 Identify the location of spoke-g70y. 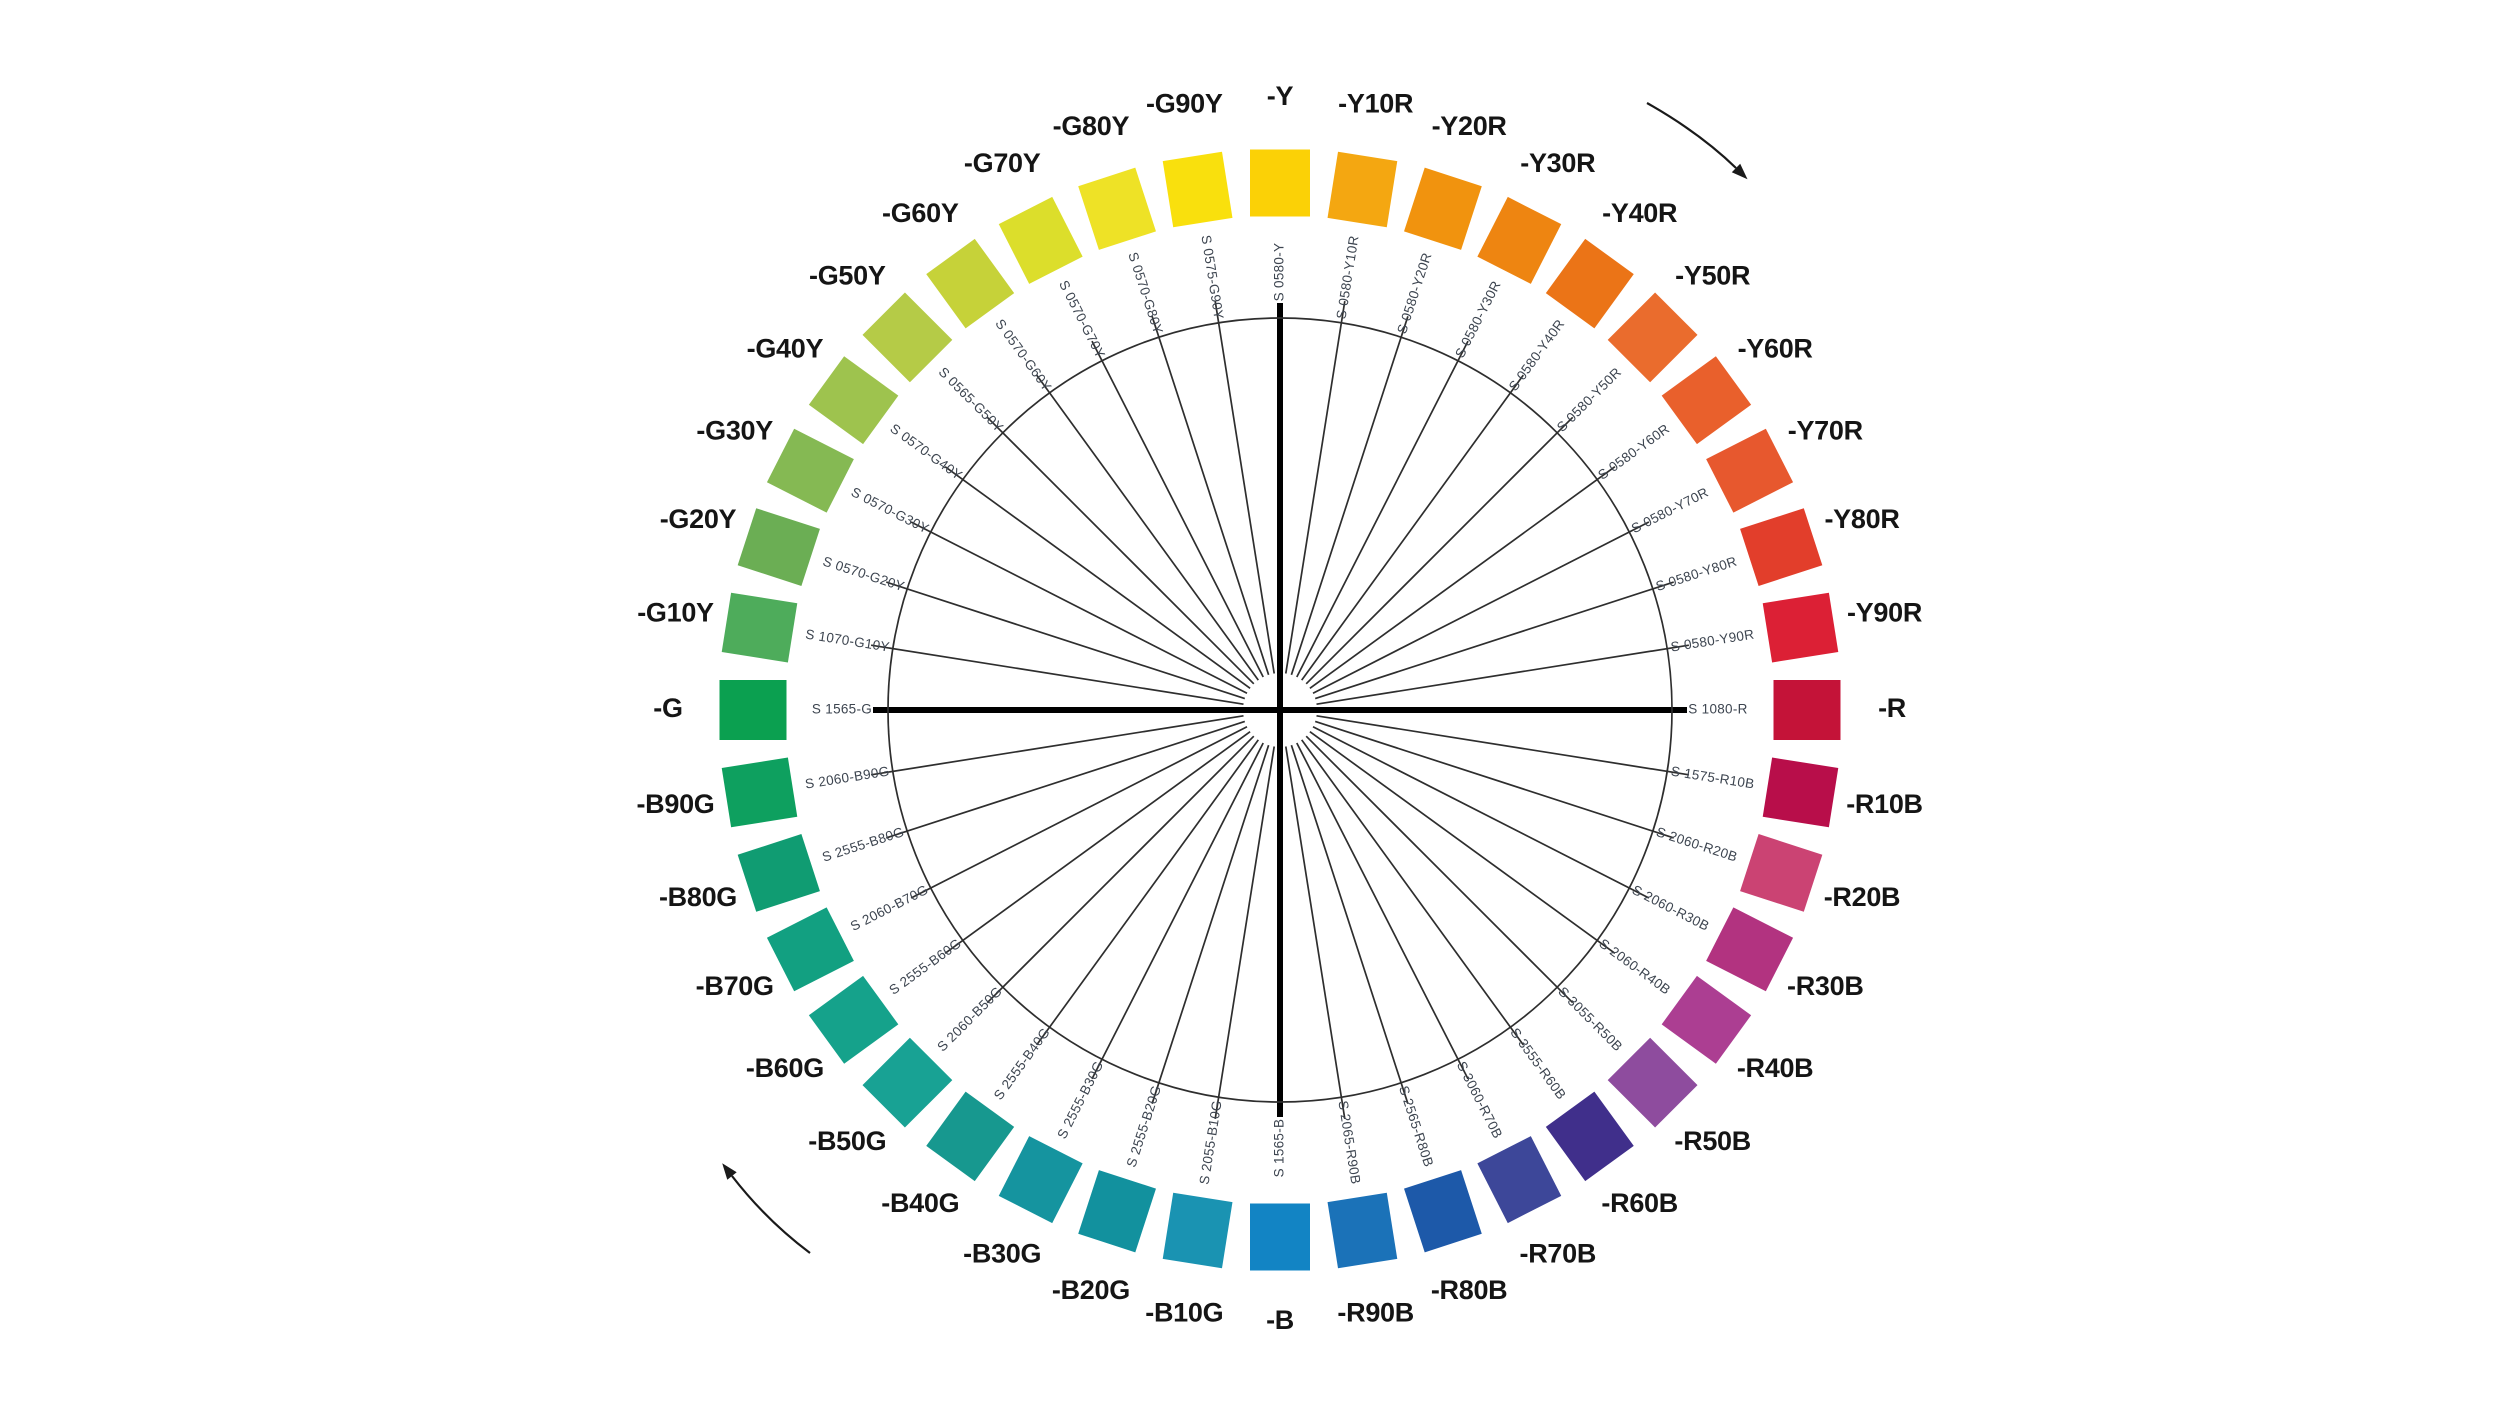
(1177, 509).